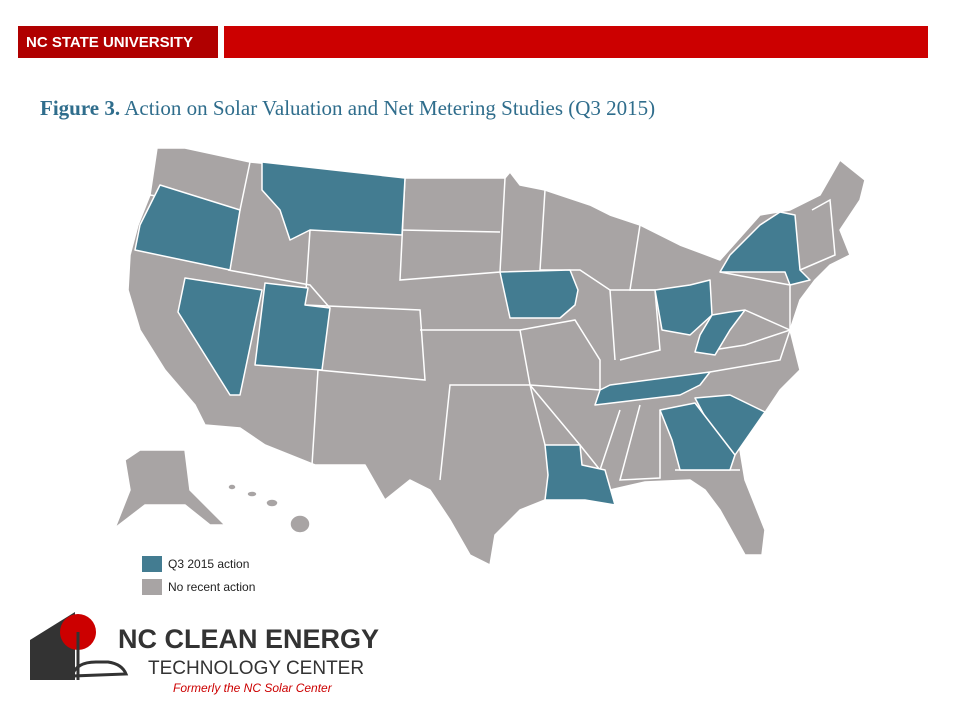 Image resolution: width=960 pixels, height=720 pixels. I want to click on legend-label: No recent action, so click(211, 587).